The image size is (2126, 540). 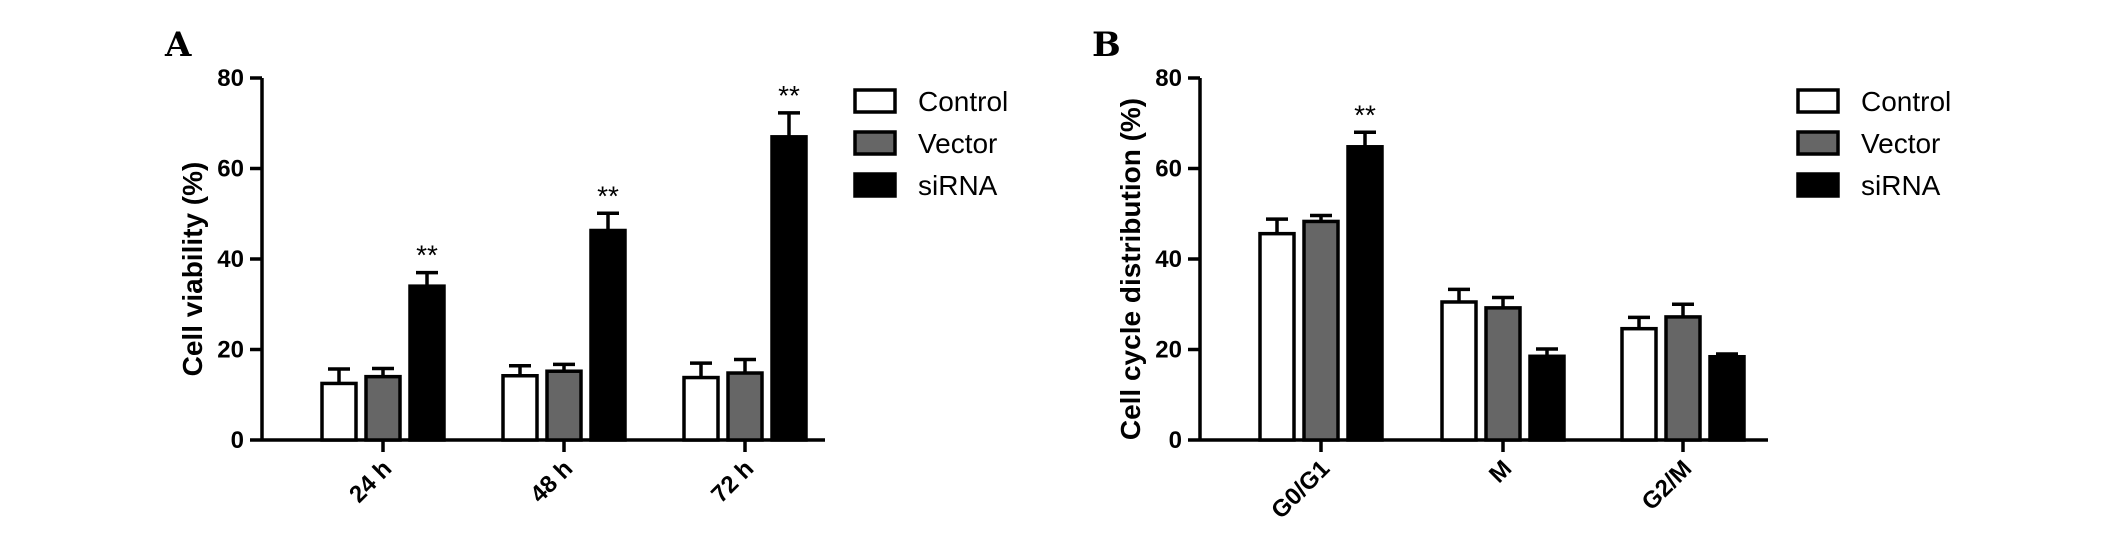 I want to click on bar-sirna-g0-g1, so click(x=1365, y=293).